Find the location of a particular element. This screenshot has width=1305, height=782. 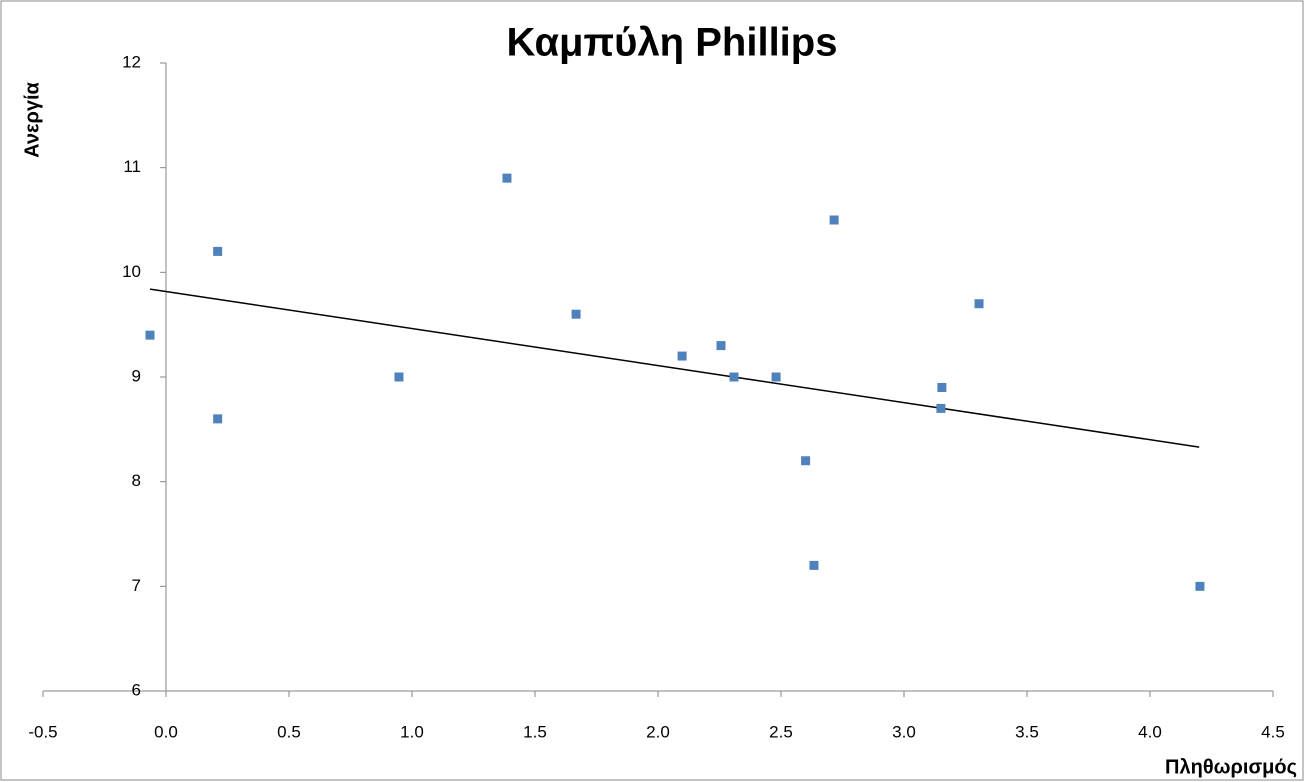

y-axis-label: Ανεργία is located at coordinates (32, 119).